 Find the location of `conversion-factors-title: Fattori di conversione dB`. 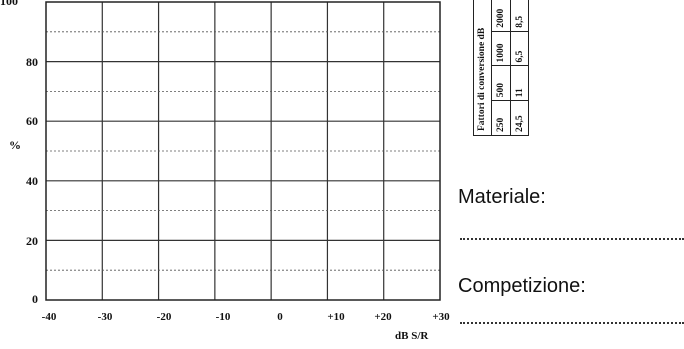

conversion-factors-title: Fattori di conversione dB is located at coordinates (483, 67).